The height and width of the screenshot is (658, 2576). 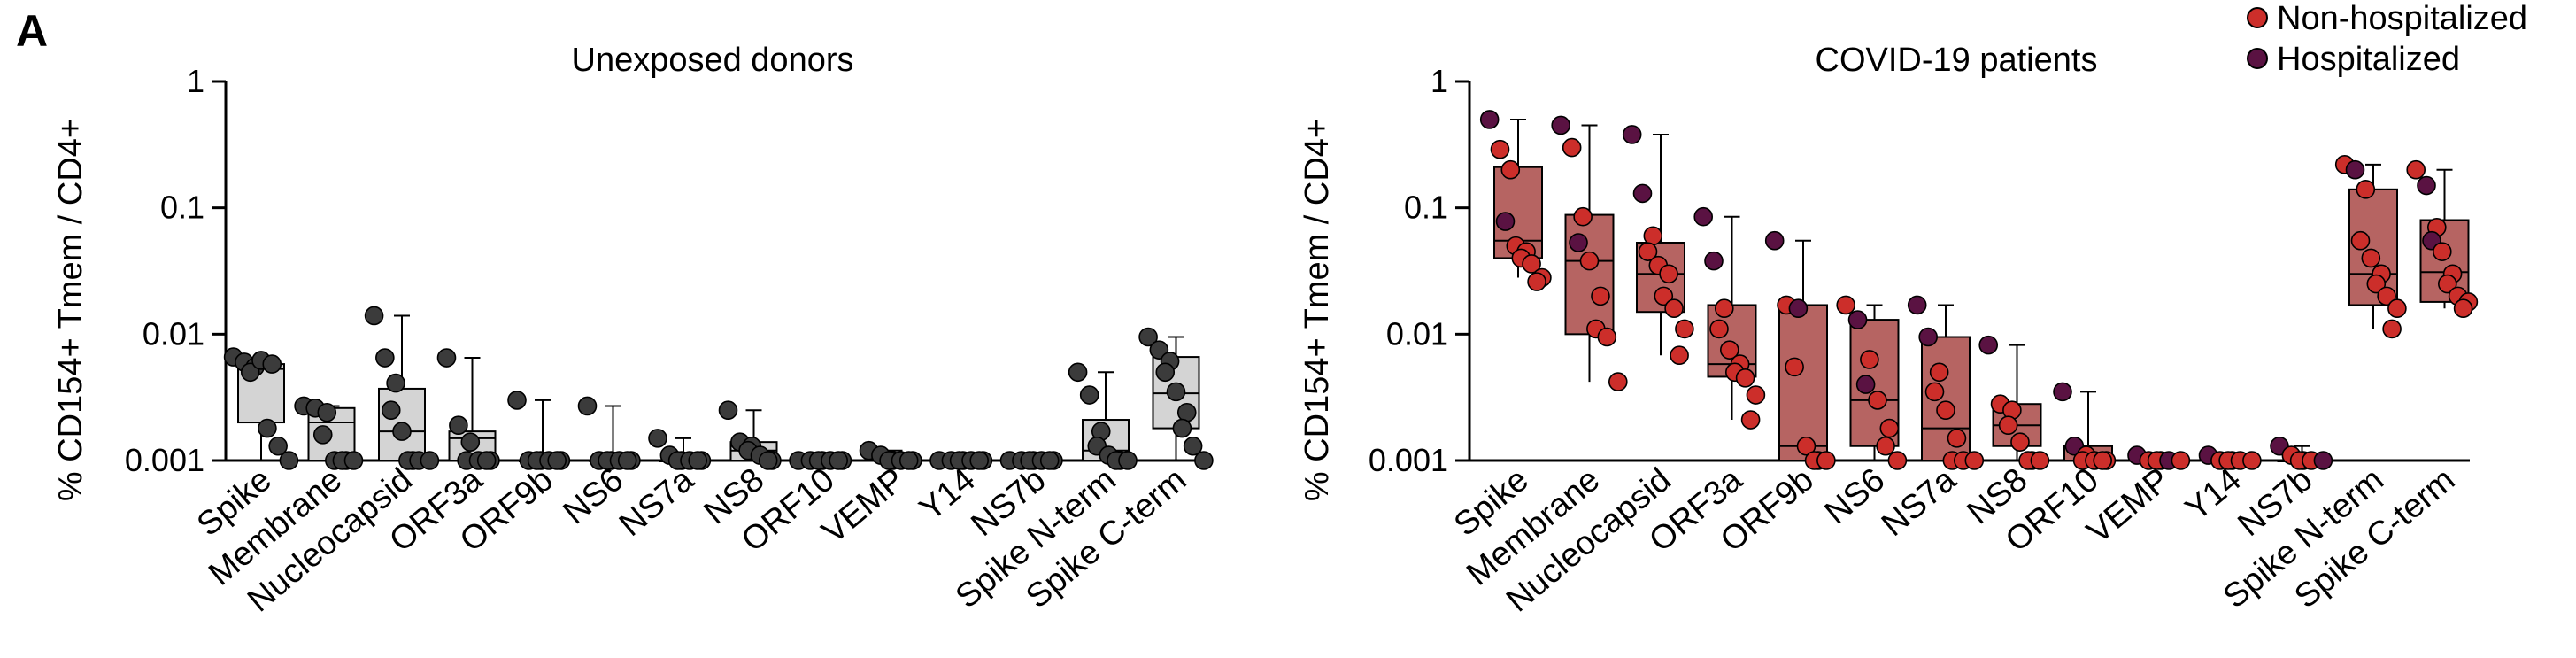 I want to click on legend: Non-hospitalized Hospitalized, so click(x=2387, y=39).